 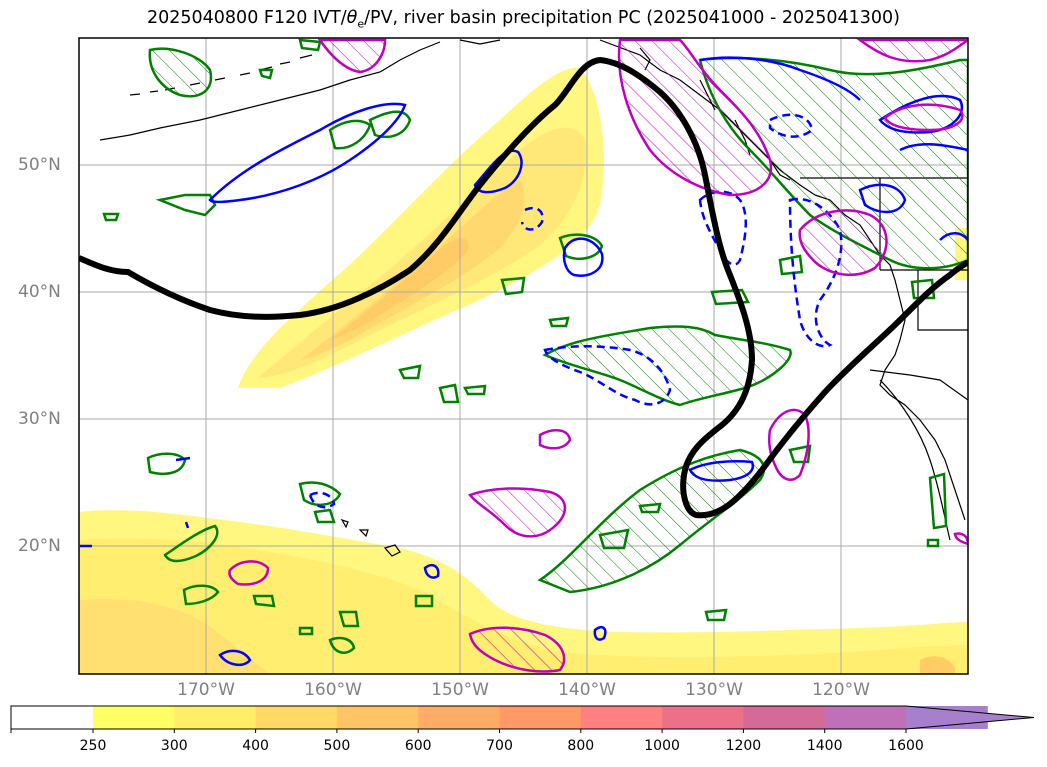 I want to click on colorbar-tick-label: 500, so click(x=337, y=746).